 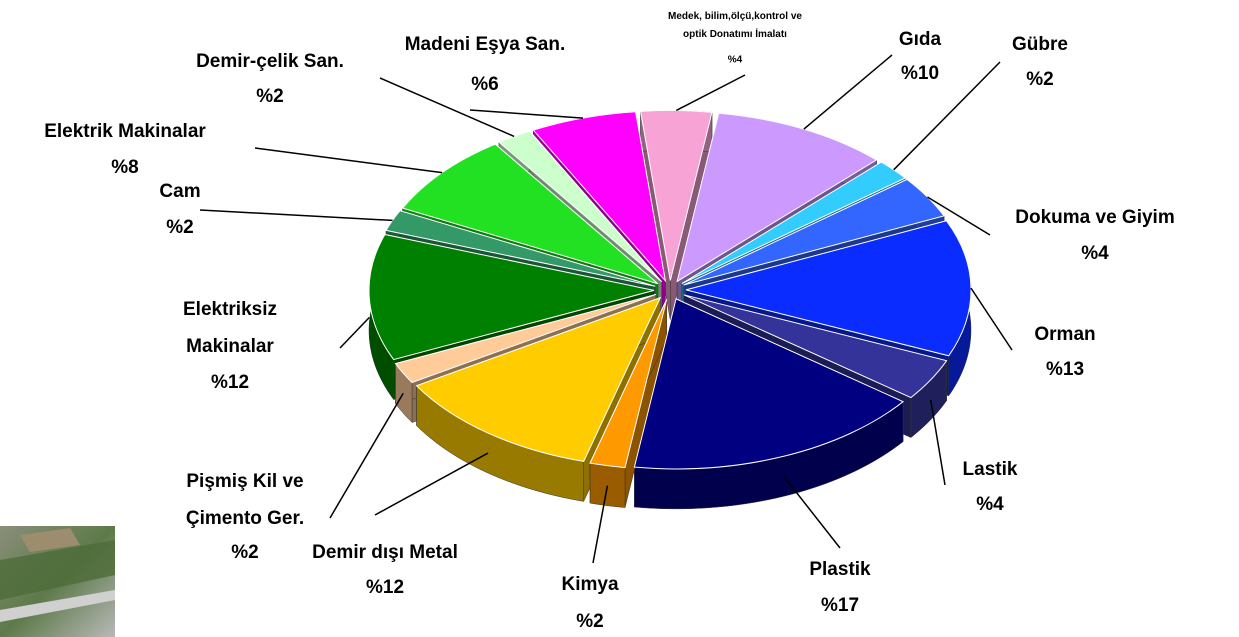 What do you see at coordinates (230, 328) in the screenshot?
I see `category-label: Elektriksiz Makinalar` at bounding box center [230, 328].